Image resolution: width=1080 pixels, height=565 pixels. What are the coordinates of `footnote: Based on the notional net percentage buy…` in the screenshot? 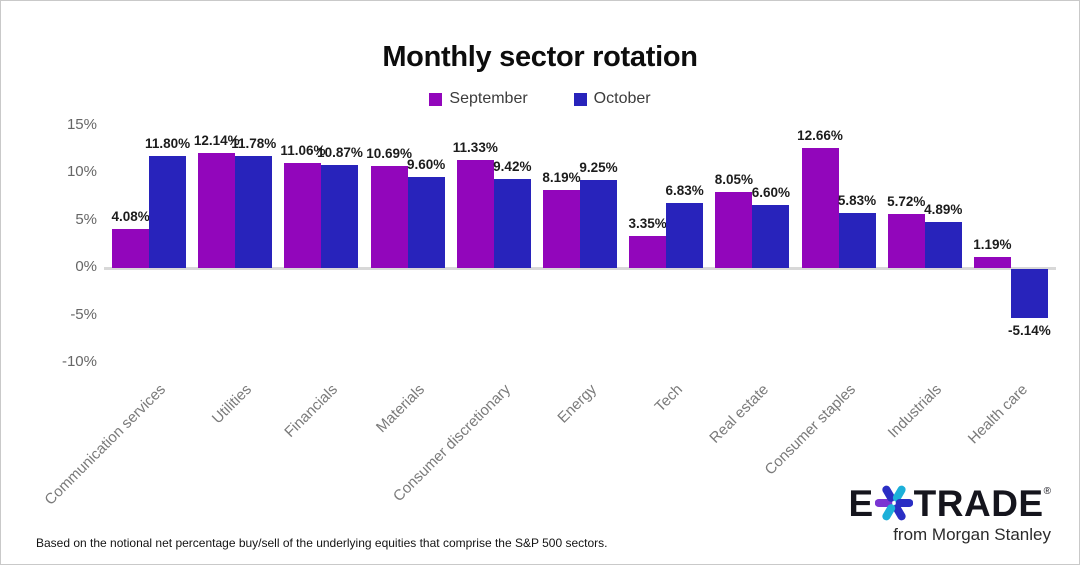 It's located at (322, 543).